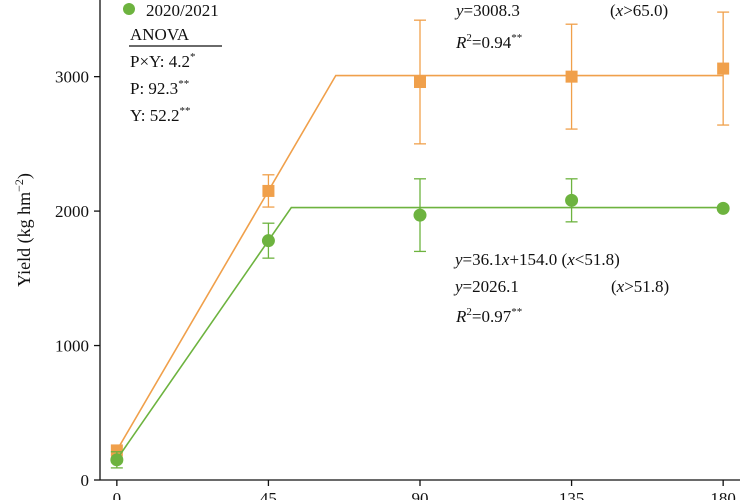  Describe the element at coordinates (160, 115) in the screenshot. I see `anova-line-y: Y: 52.2**` at that location.